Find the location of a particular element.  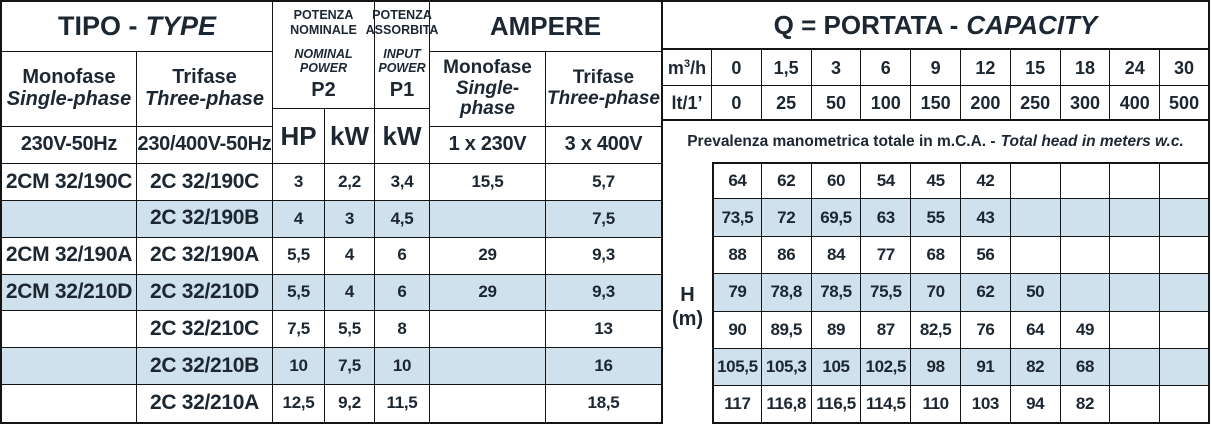

ampere-trifase-voltage: 3 x 400V is located at coordinates (603, 145).